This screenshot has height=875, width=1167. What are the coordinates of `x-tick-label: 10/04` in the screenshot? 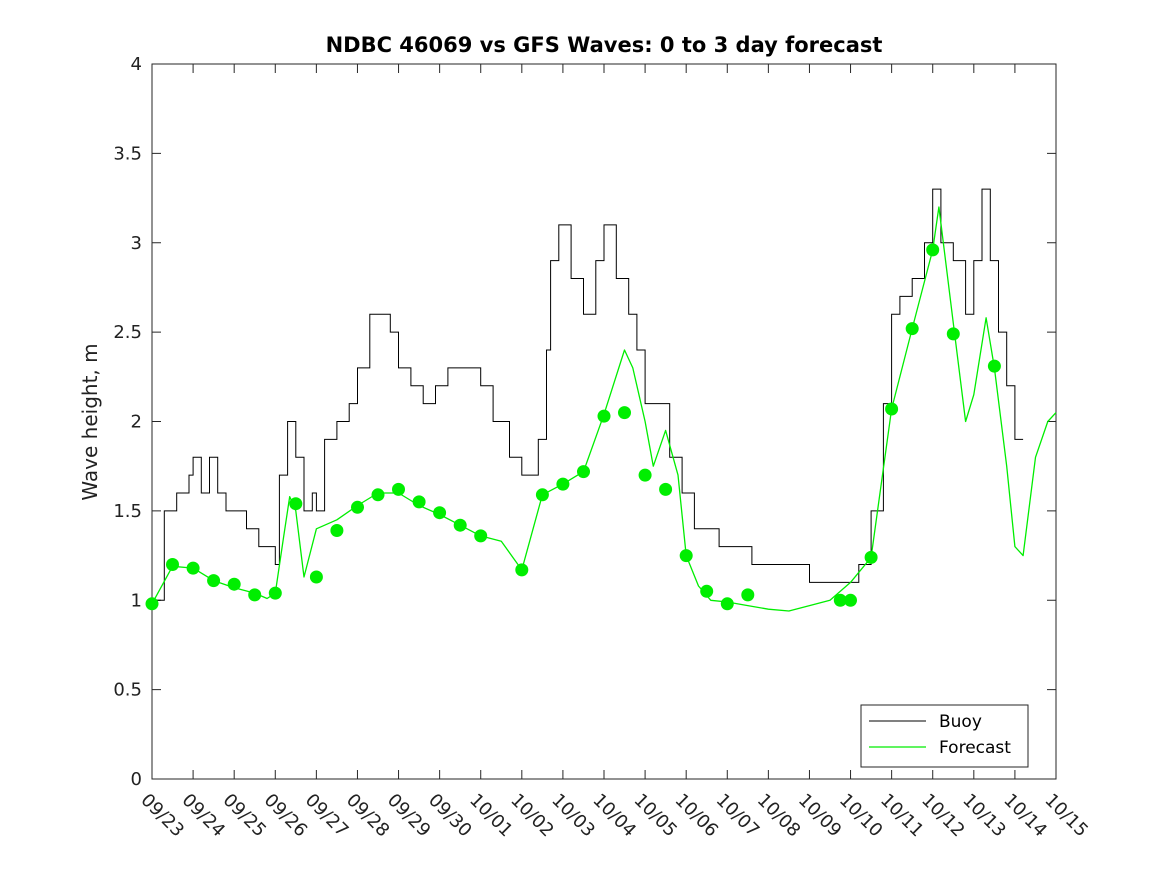 It's located at (614, 816).